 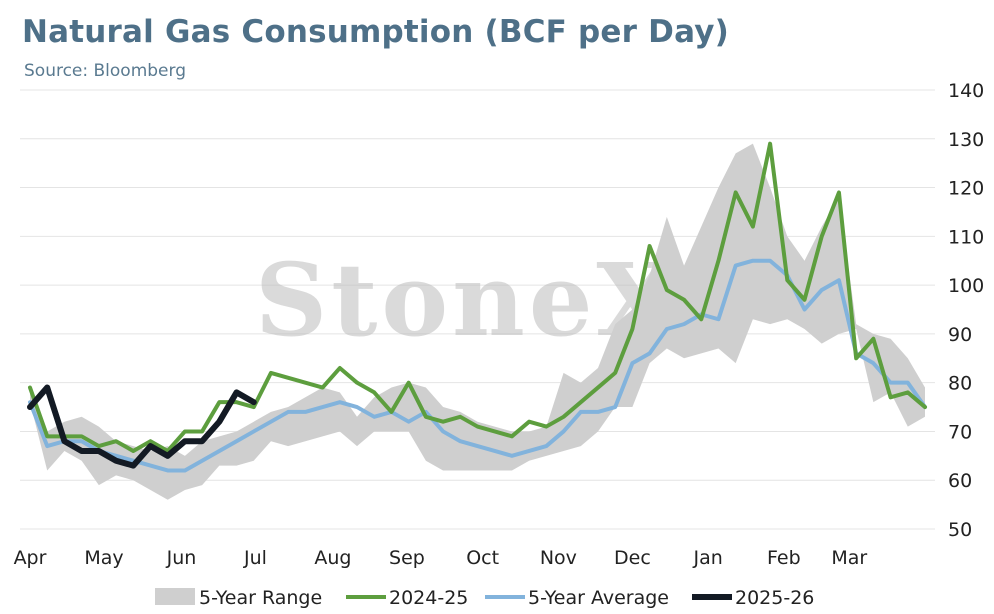 I want to click on x-tick-label: Oct, so click(x=482, y=558).